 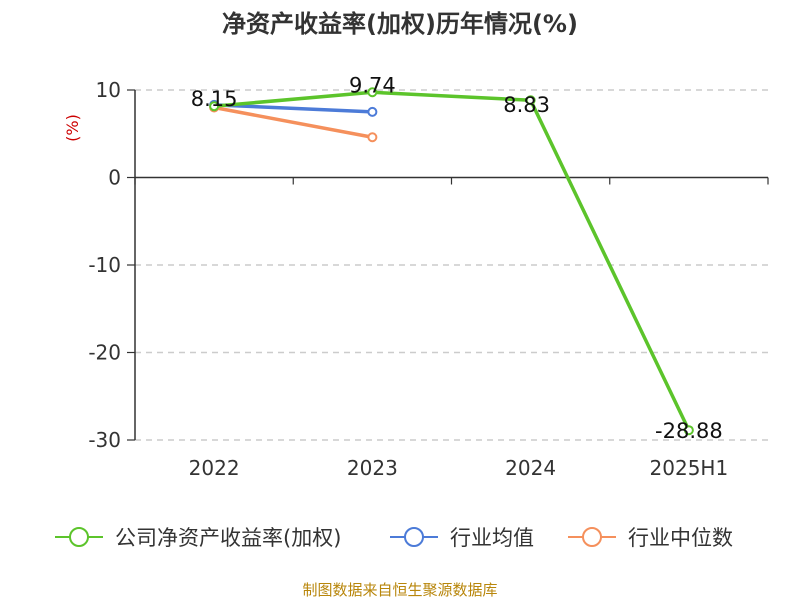 I want to click on data-label: 8.83, so click(x=526, y=105).